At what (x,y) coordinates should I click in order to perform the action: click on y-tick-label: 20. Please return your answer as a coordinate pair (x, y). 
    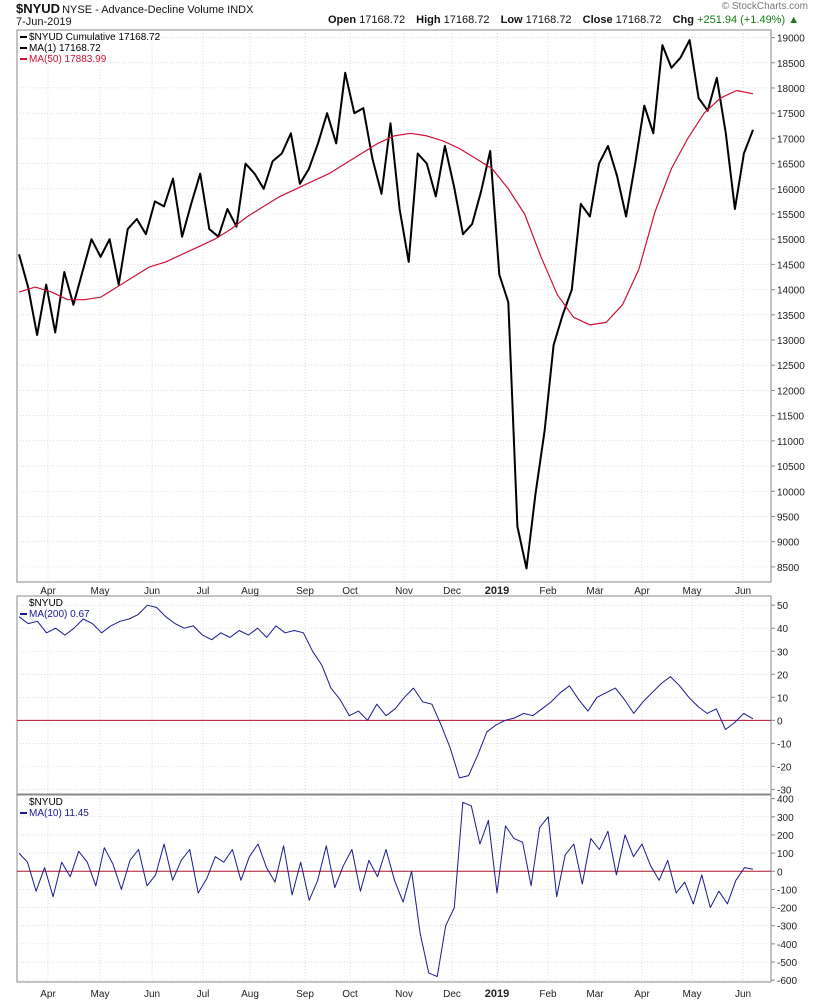
    Looking at the image, I should click on (783, 675).